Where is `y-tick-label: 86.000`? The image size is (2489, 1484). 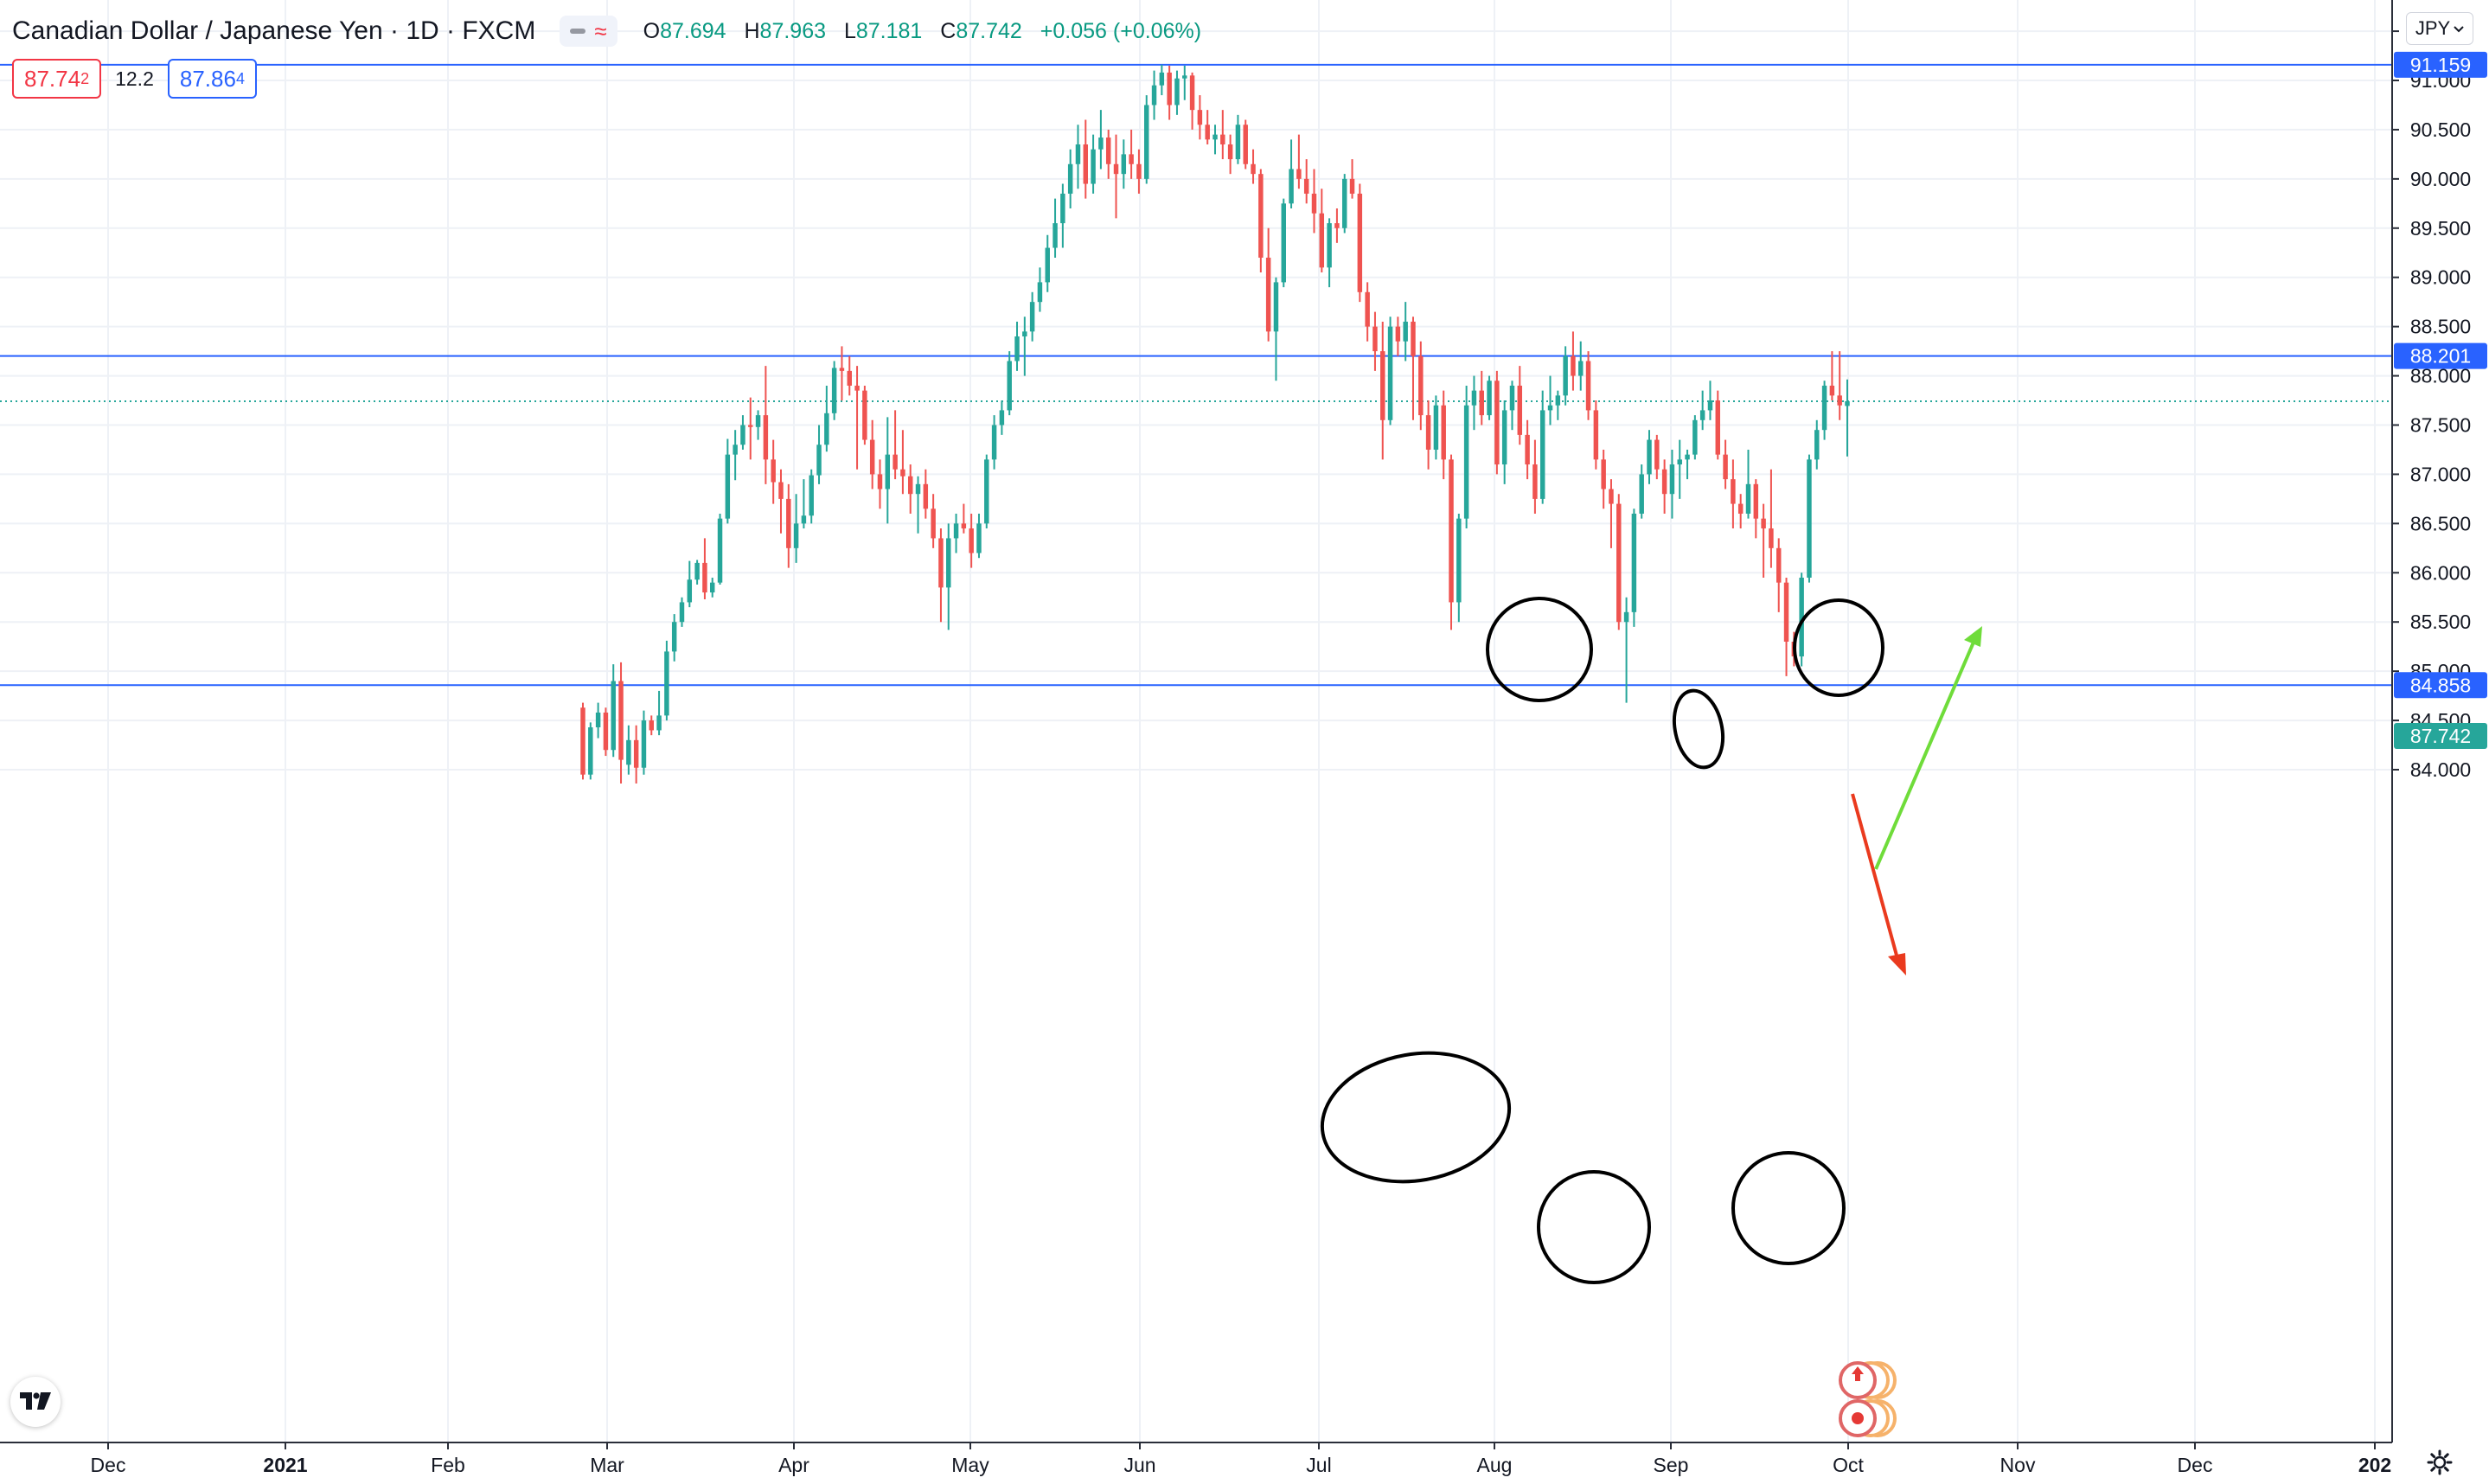 y-tick-label: 86.000 is located at coordinates (2440, 573).